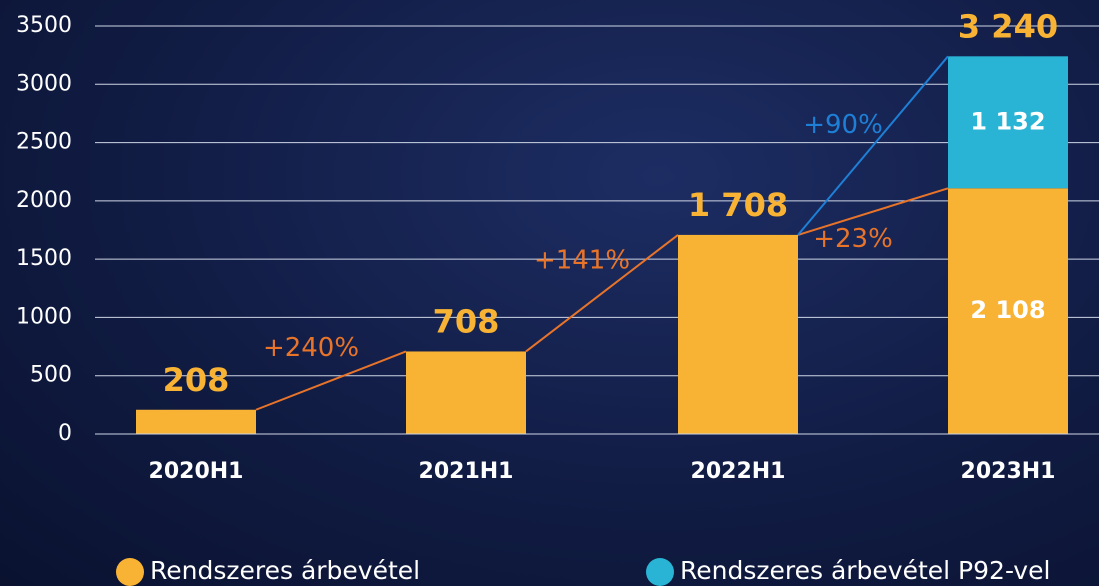 This screenshot has height=586, width=1099. I want to click on value-label: 708, so click(466, 321).